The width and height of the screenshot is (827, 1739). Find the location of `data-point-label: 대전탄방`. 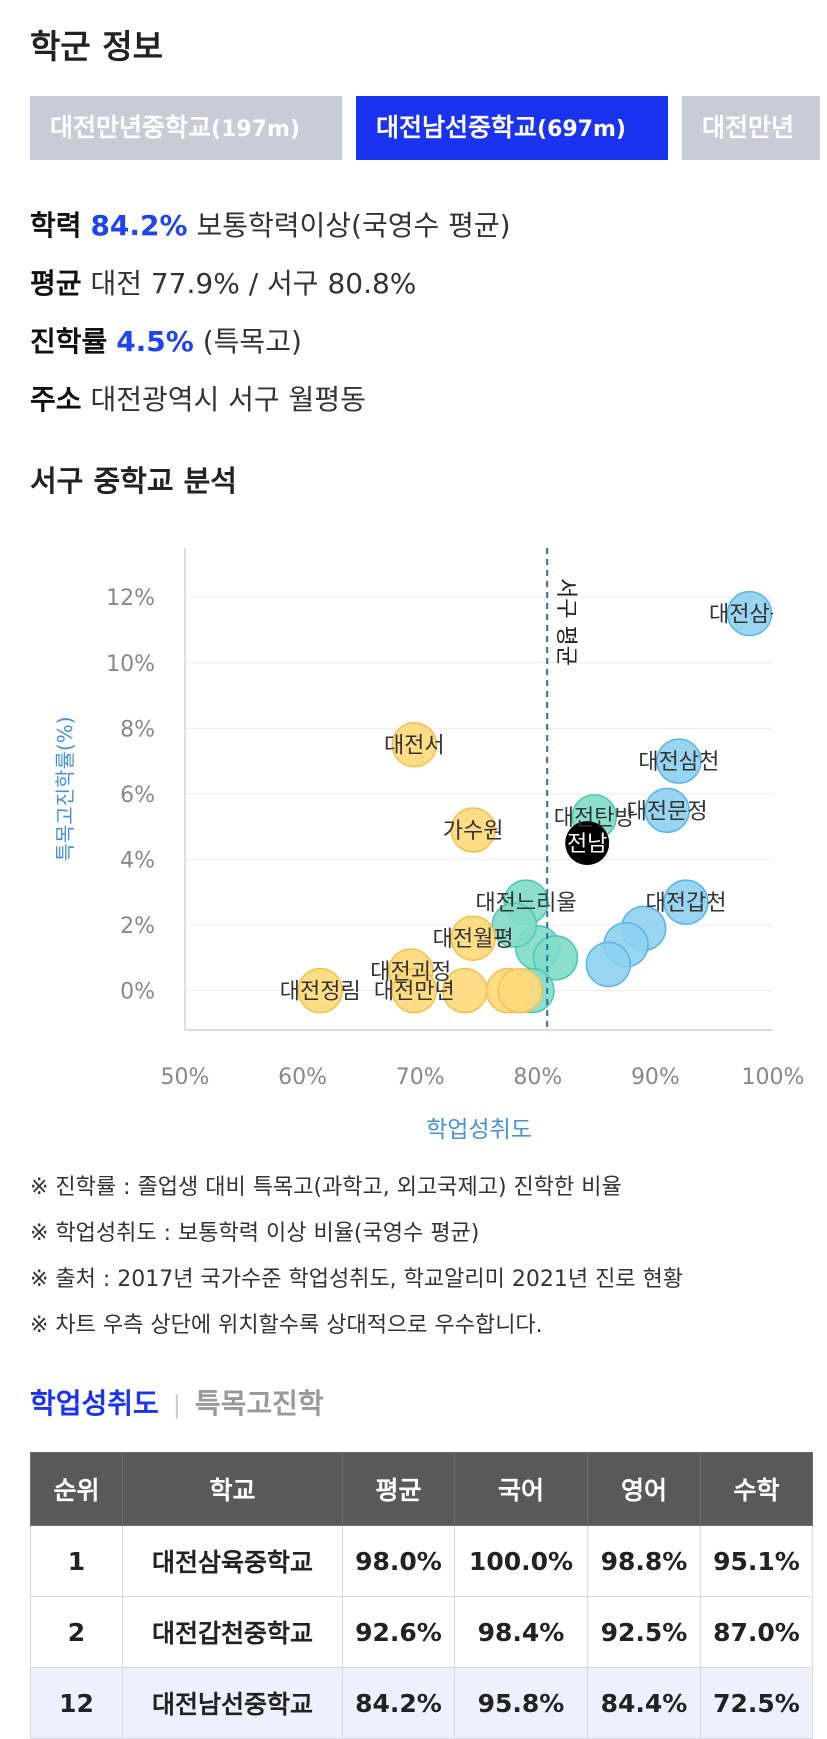

data-point-label: 대전탄방 is located at coordinates (594, 818).